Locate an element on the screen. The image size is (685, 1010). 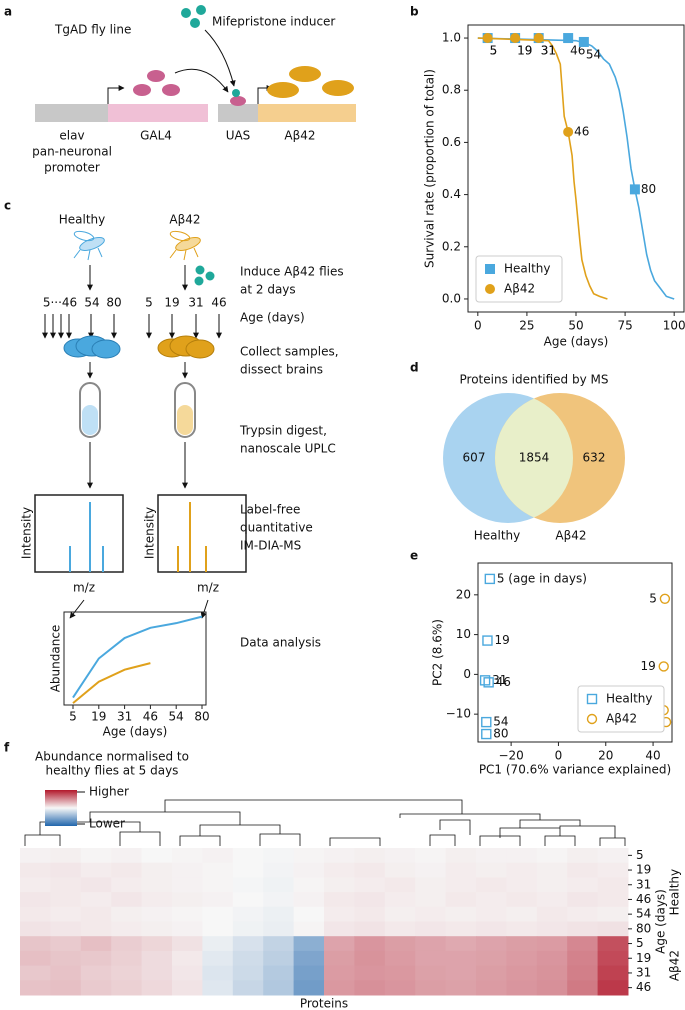
diagram-label: TgAD fly line is located at coordinates (92, 30).